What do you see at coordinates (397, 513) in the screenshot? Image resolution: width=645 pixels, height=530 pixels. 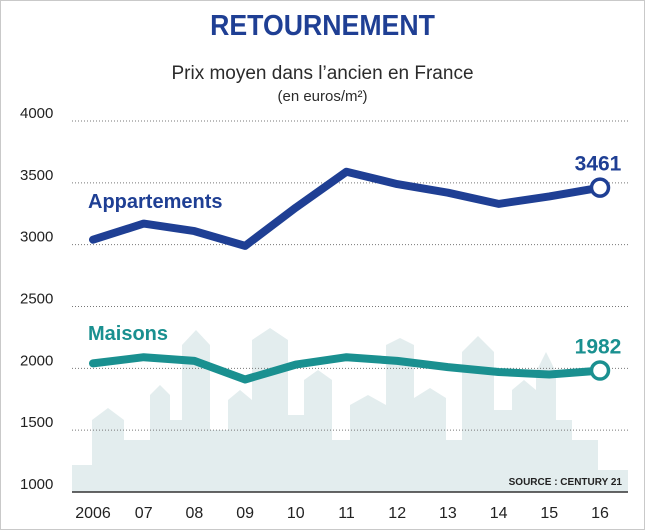 I see `x-tick-label: 12` at bounding box center [397, 513].